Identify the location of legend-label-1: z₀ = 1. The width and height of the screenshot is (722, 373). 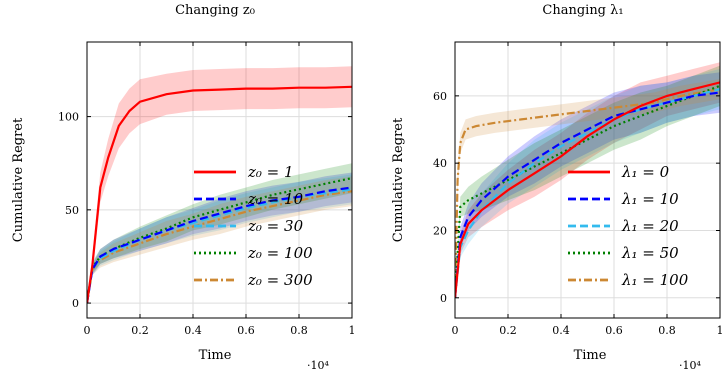
(270, 172).